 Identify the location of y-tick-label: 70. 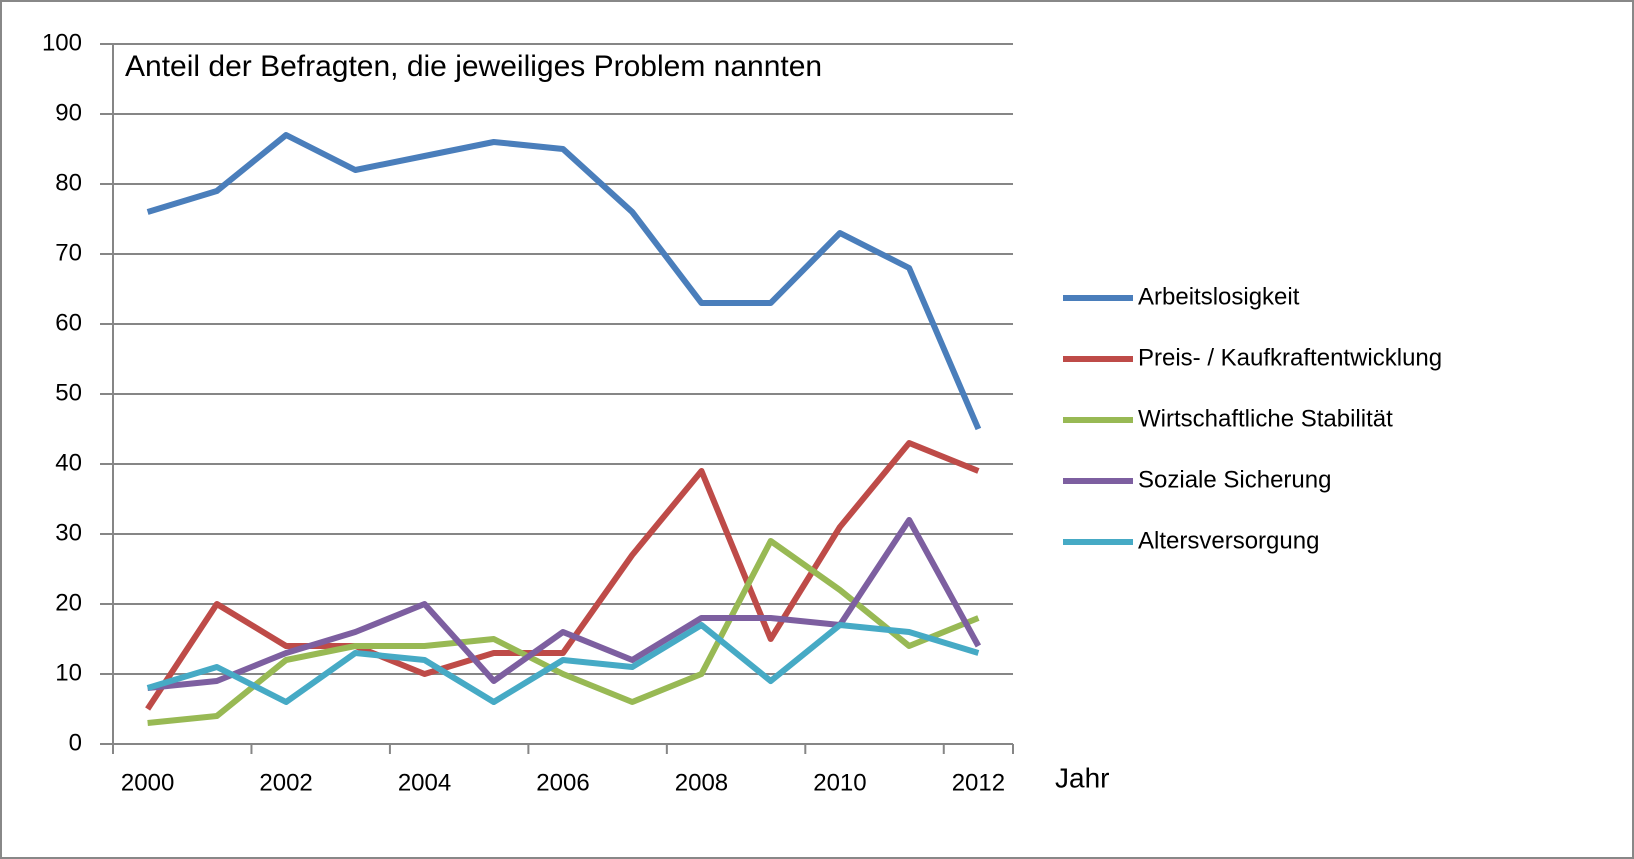
(68, 252).